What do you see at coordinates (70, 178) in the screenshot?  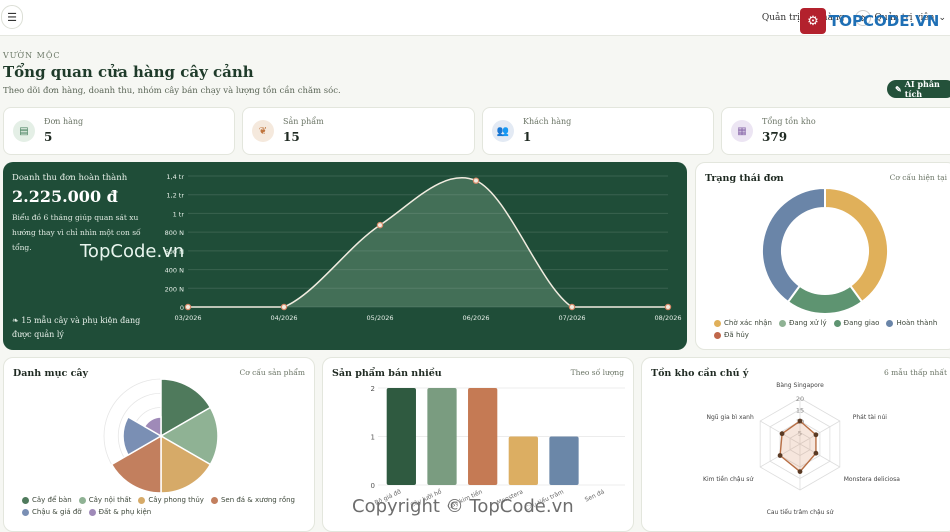 I see `revenue-label: Doanh thu đơn hoàn thành` at bounding box center [70, 178].